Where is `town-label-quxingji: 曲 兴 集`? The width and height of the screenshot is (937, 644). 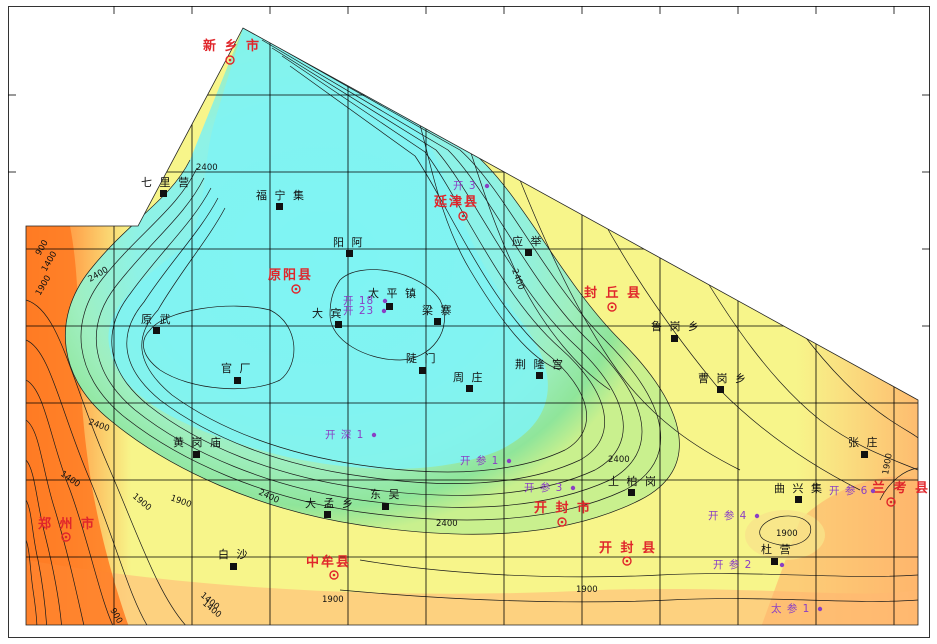
town-label-quxingji: 曲 兴 集 is located at coordinates (799, 488).